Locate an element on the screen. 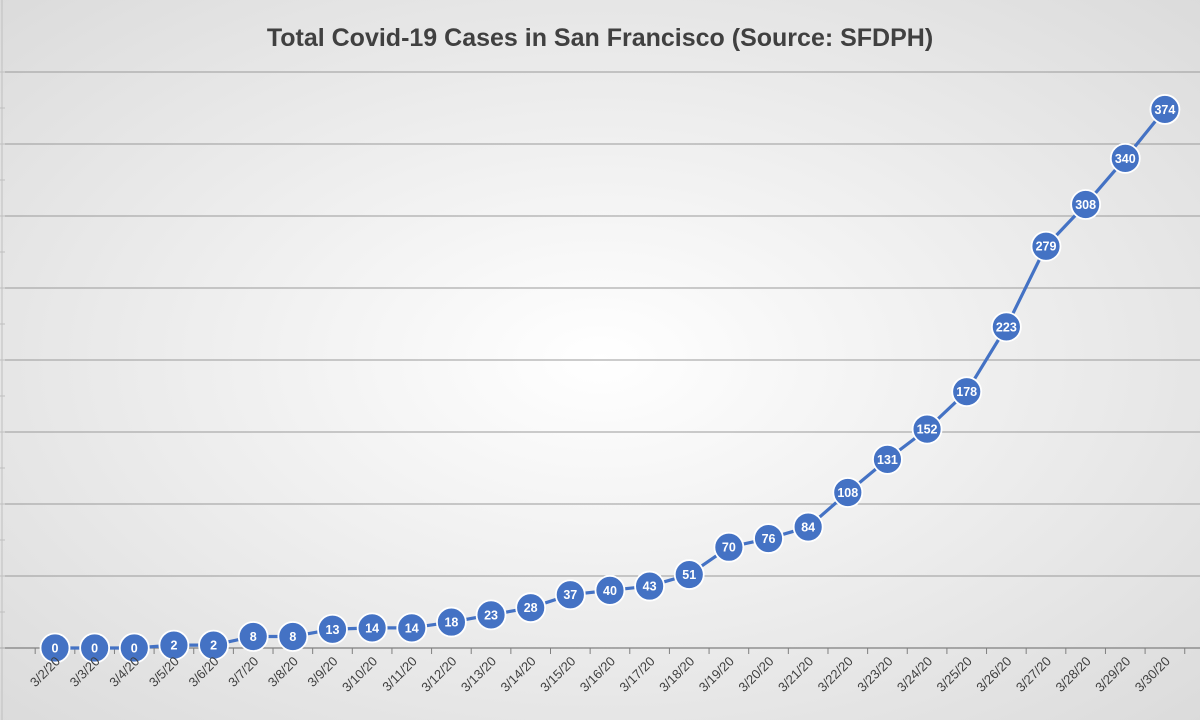 The image size is (1200, 720). data-label: 70 is located at coordinates (729, 548).